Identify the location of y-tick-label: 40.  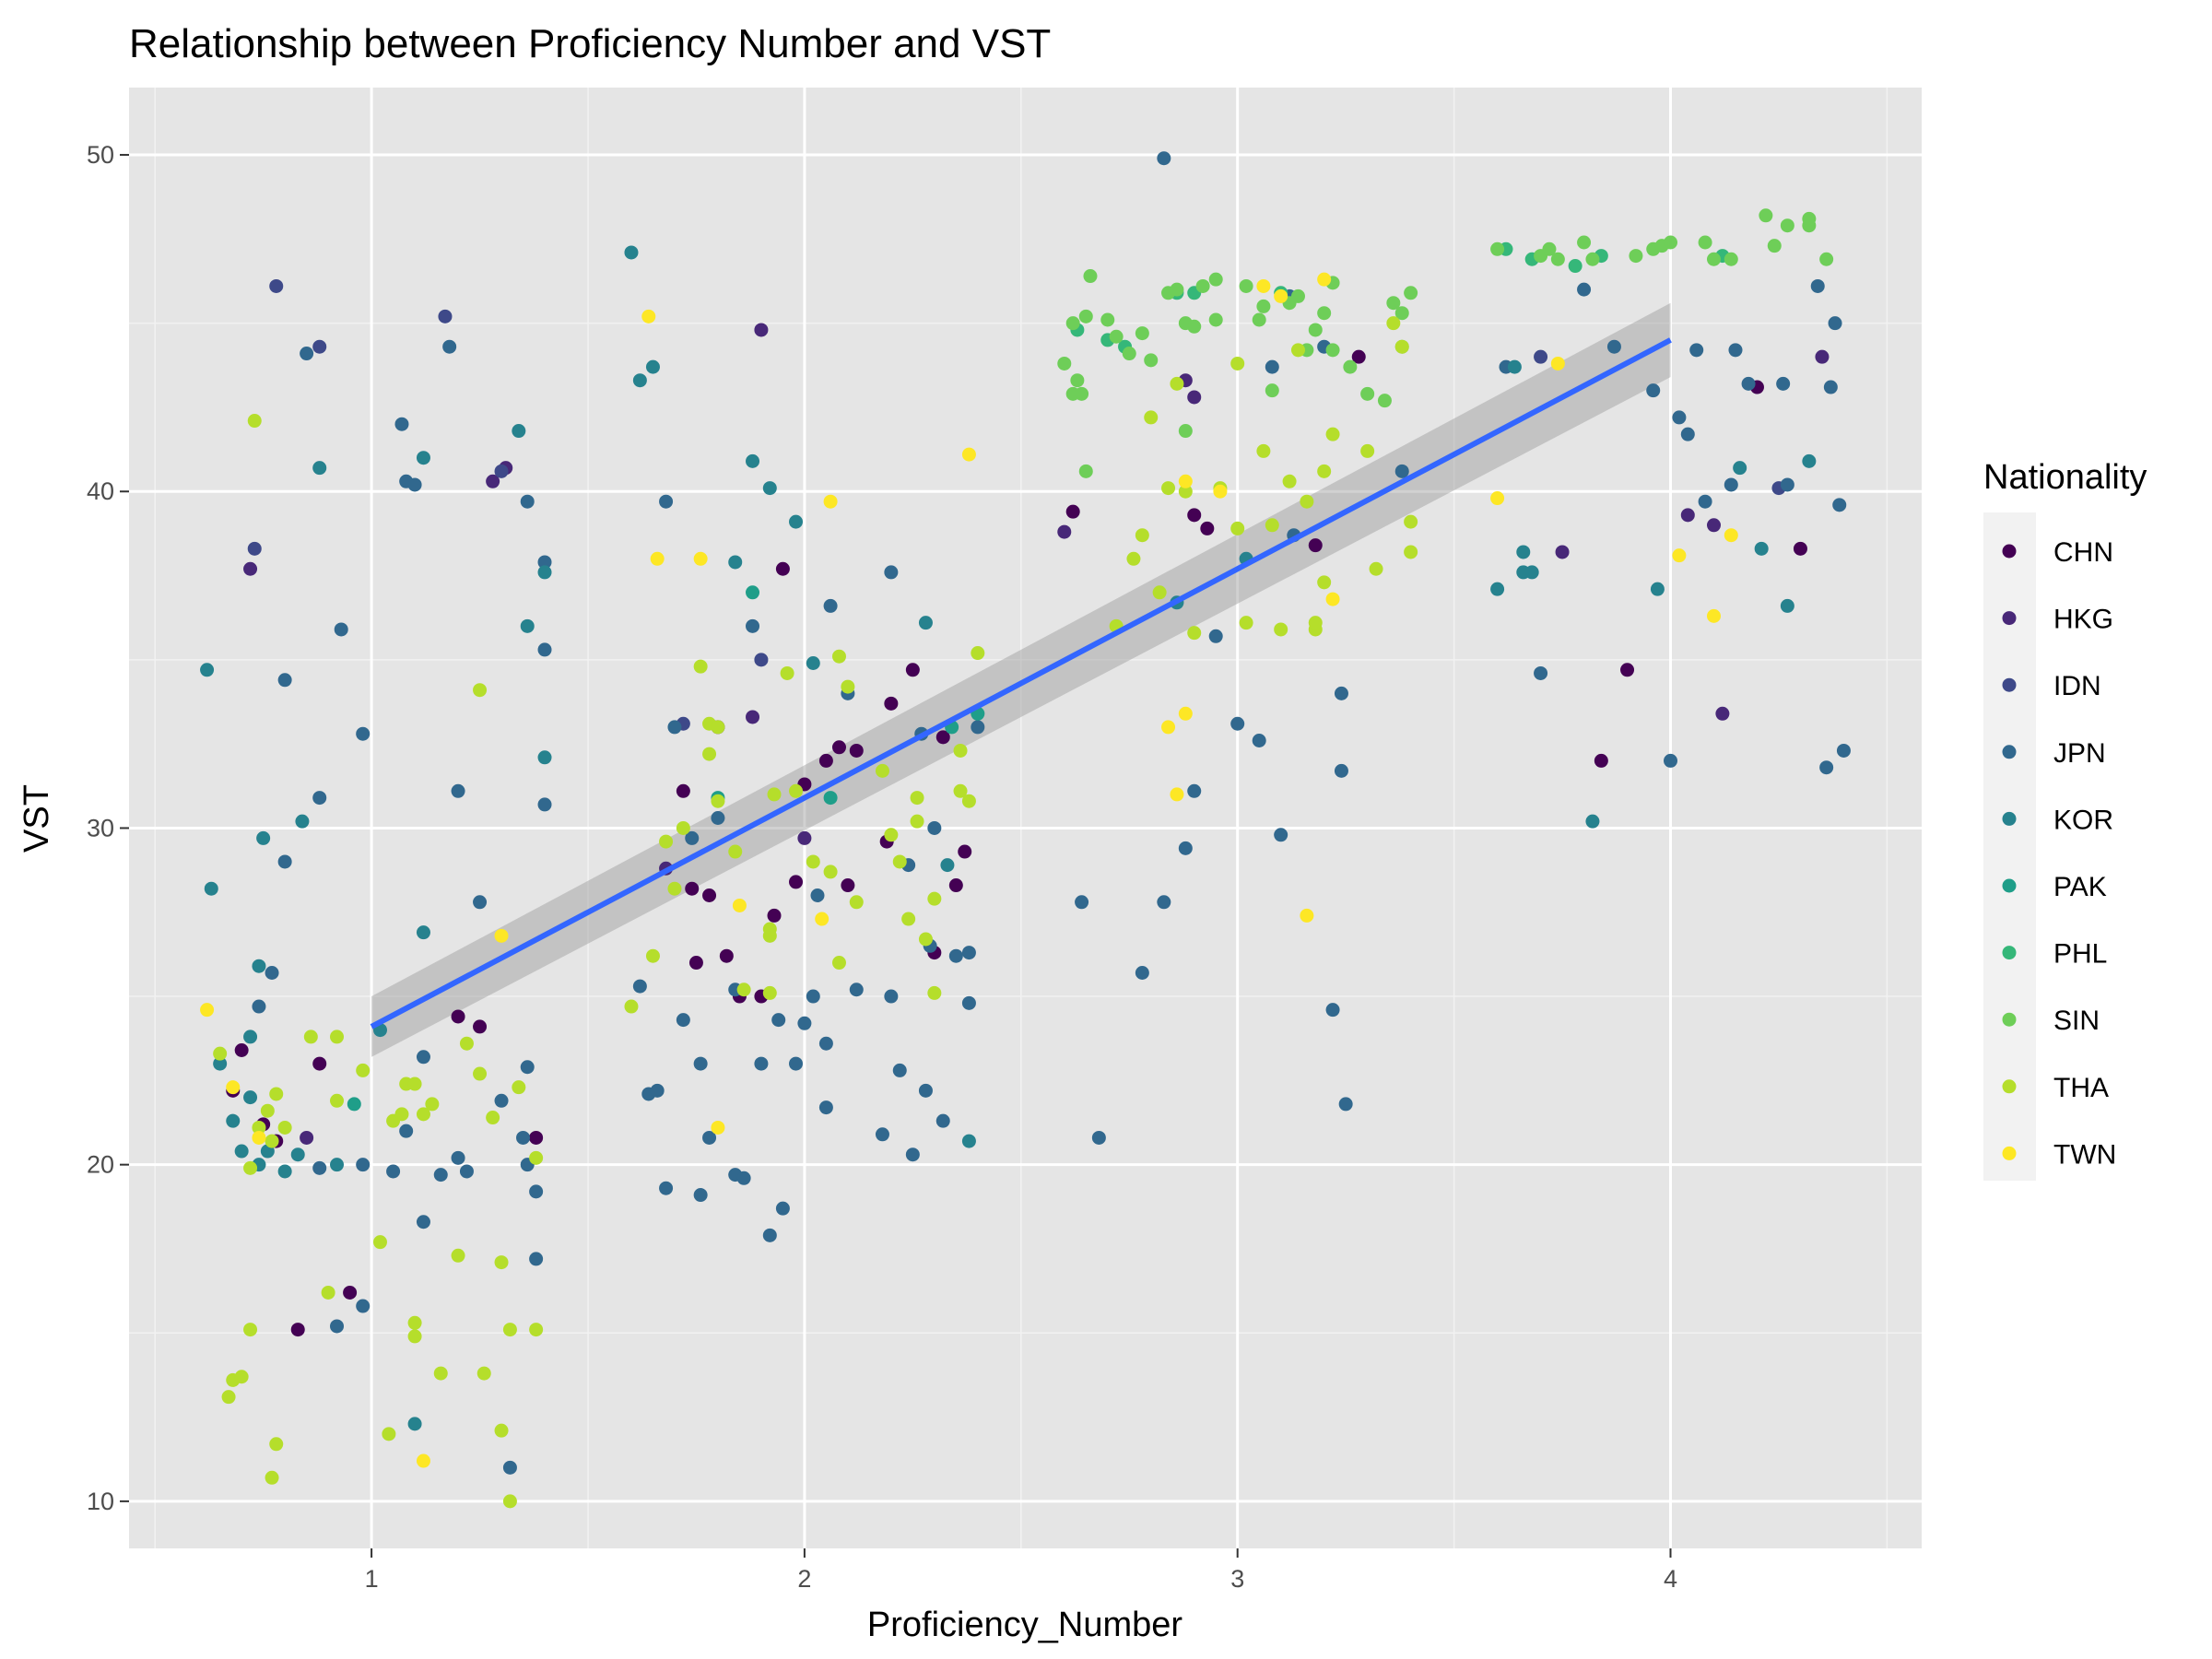
(100, 491).